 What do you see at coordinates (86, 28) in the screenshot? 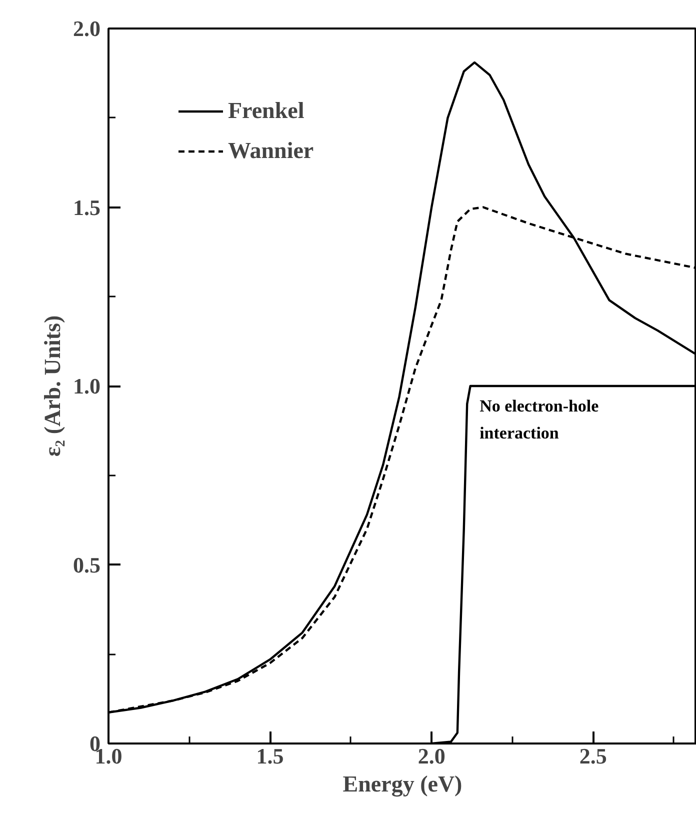
I see `y-tick-label: 2.0` at bounding box center [86, 28].